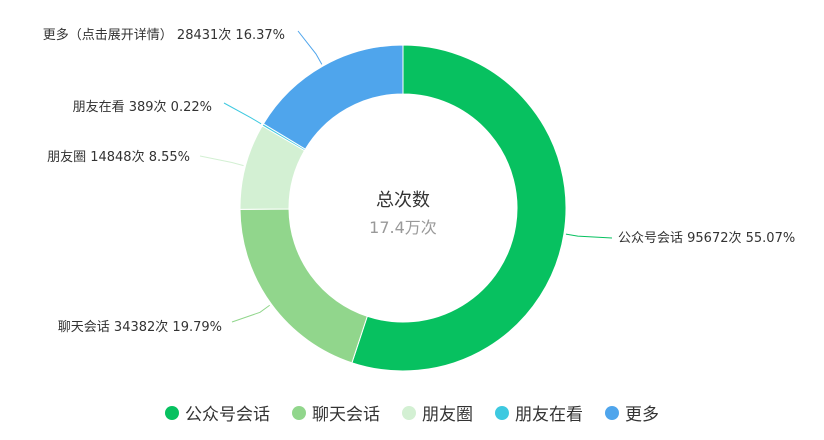 The height and width of the screenshot is (440, 824). What do you see at coordinates (403, 200) in the screenshot?
I see `center-title: 总次数` at bounding box center [403, 200].